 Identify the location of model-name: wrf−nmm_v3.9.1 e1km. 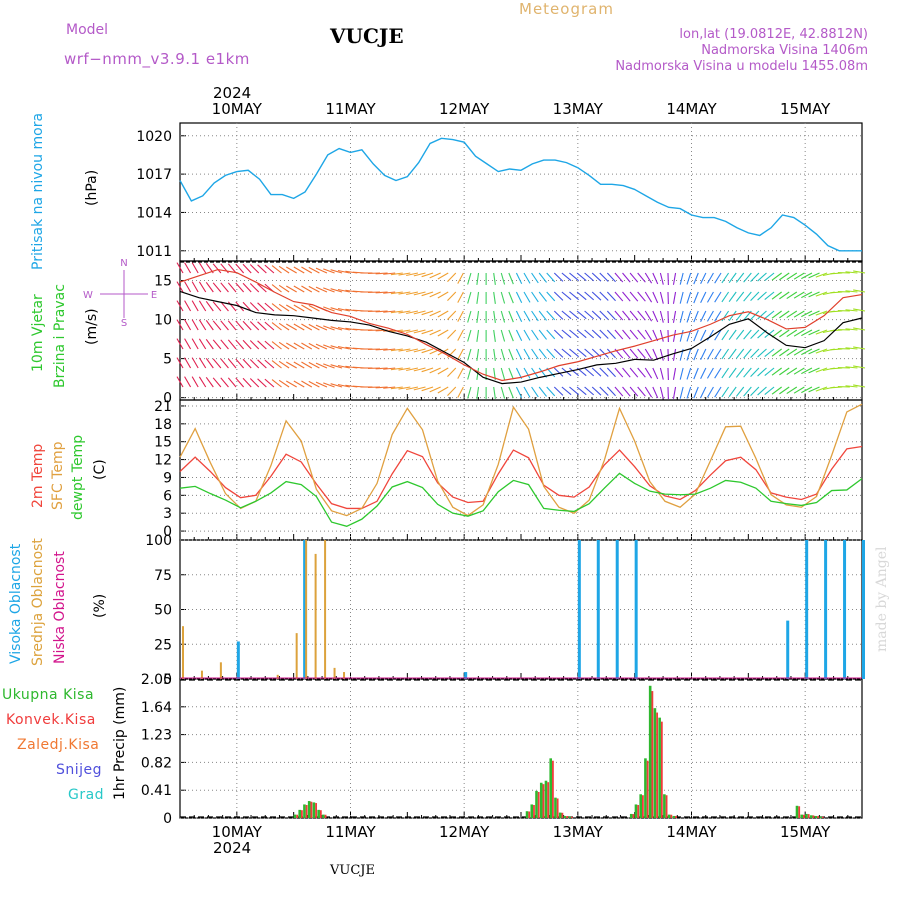
(157, 59).